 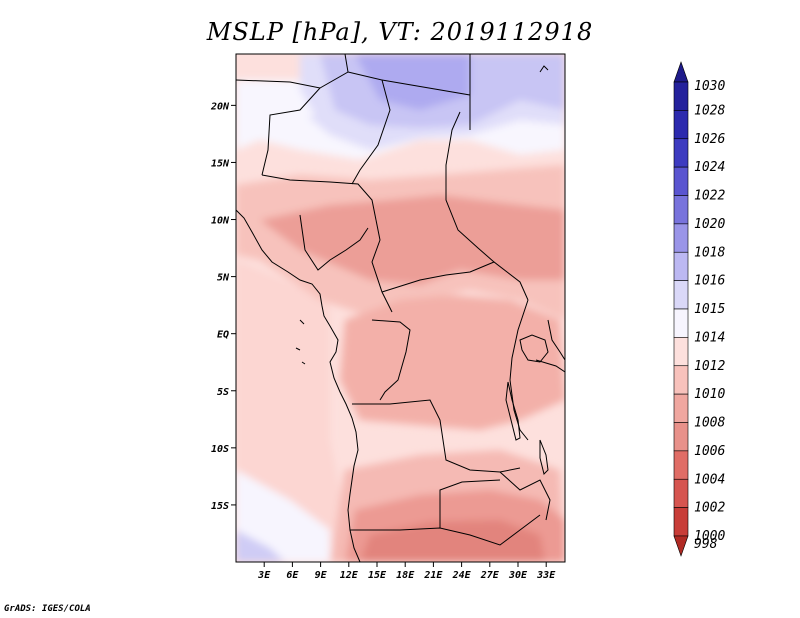 I want to click on y-tick-label: 10N, so click(x=220, y=221).